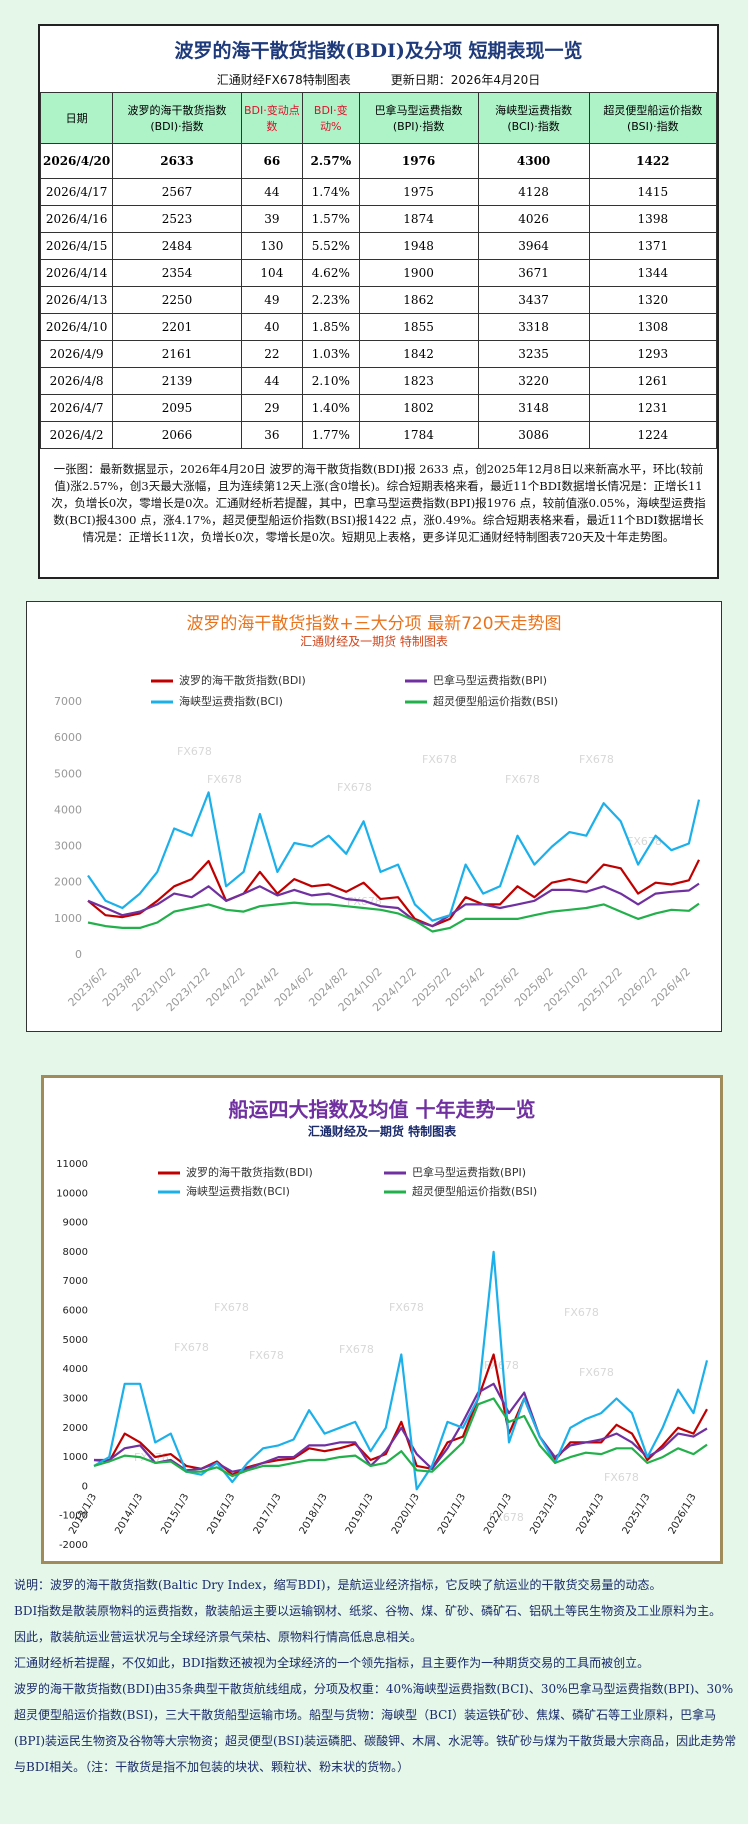  I want to click on table-cell: 2567, so click(177, 192).